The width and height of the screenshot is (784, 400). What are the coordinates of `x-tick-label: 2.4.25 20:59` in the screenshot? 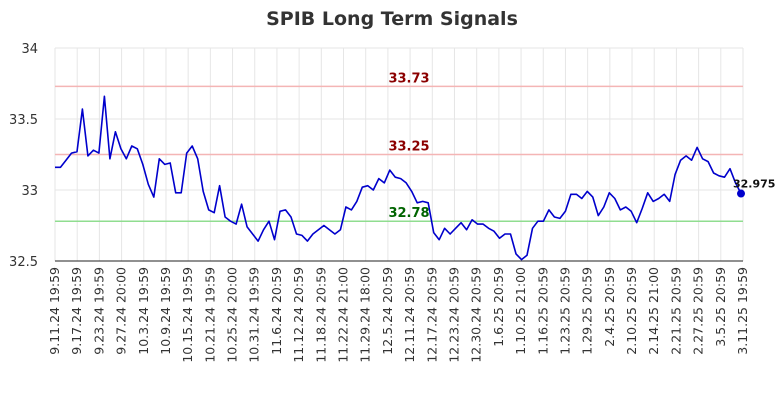 It's located at (609, 307).